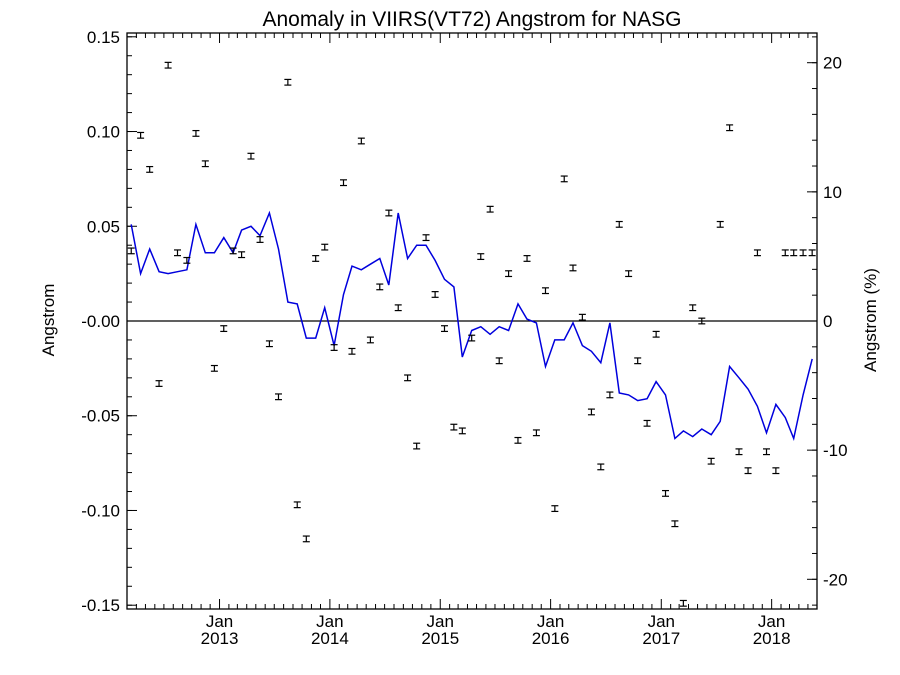 The width and height of the screenshot is (900, 675). What do you see at coordinates (870, 320) in the screenshot?
I see `y-axis-label-right: Angstrom (%)` at bounding box center [870, 320].